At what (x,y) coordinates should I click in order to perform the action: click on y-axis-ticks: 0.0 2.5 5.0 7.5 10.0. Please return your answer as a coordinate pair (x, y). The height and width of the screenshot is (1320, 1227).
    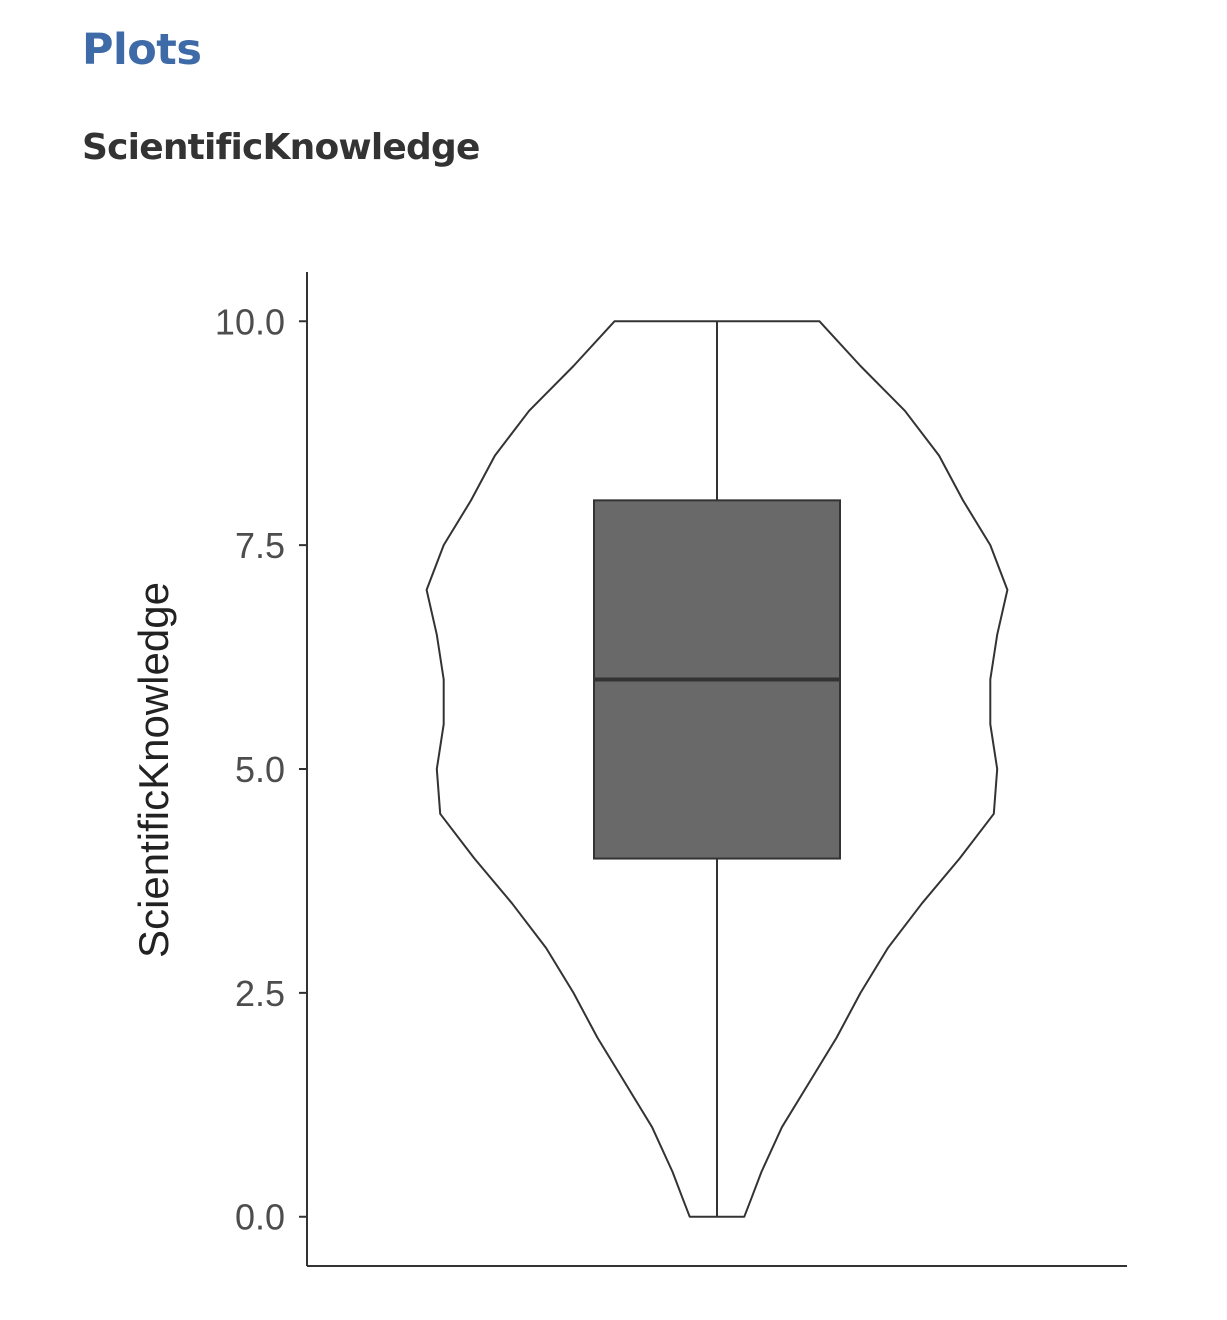
    Looking at the image, I should click on (261, 769).